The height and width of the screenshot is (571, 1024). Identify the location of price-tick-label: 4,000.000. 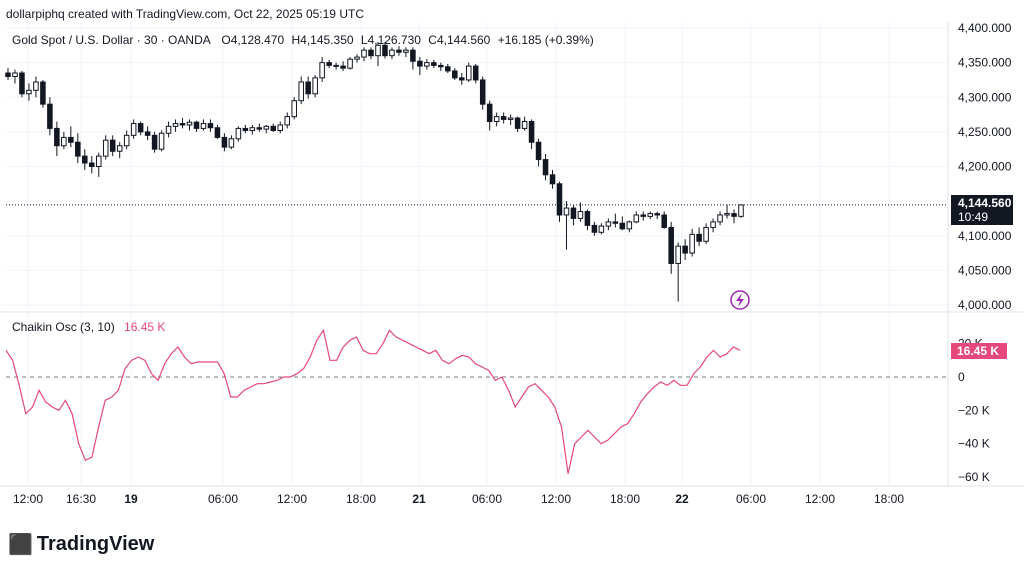
(985, 305).